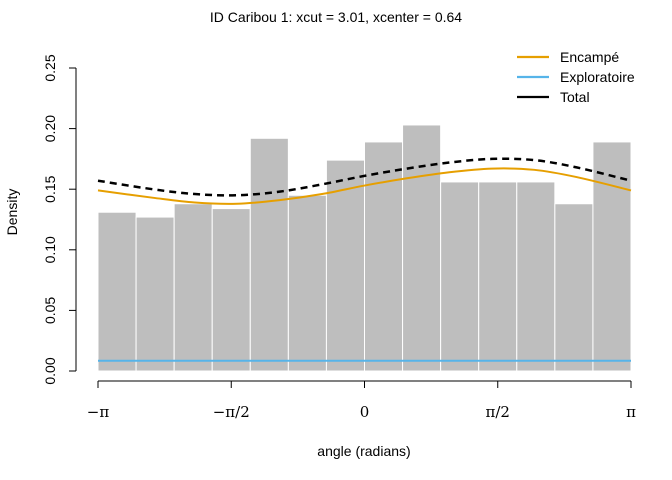 The width and height of the screenshot is (672, 480). Describe the element at coordinates (361, 400) in the screenshot. I see `x-axis: −π −π/2 0 π/2 π` at that location.